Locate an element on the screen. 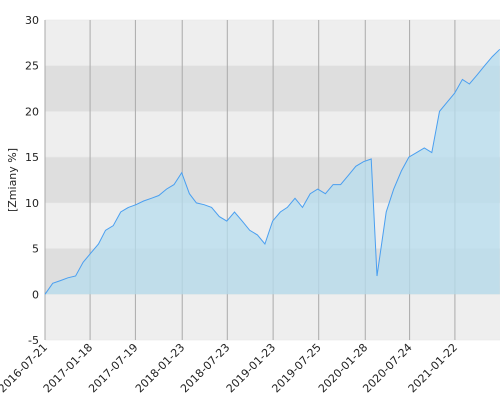 The height and width of the screenshot is (400, 500). y-tick-label: 15 is located at coordinates (32, 157).